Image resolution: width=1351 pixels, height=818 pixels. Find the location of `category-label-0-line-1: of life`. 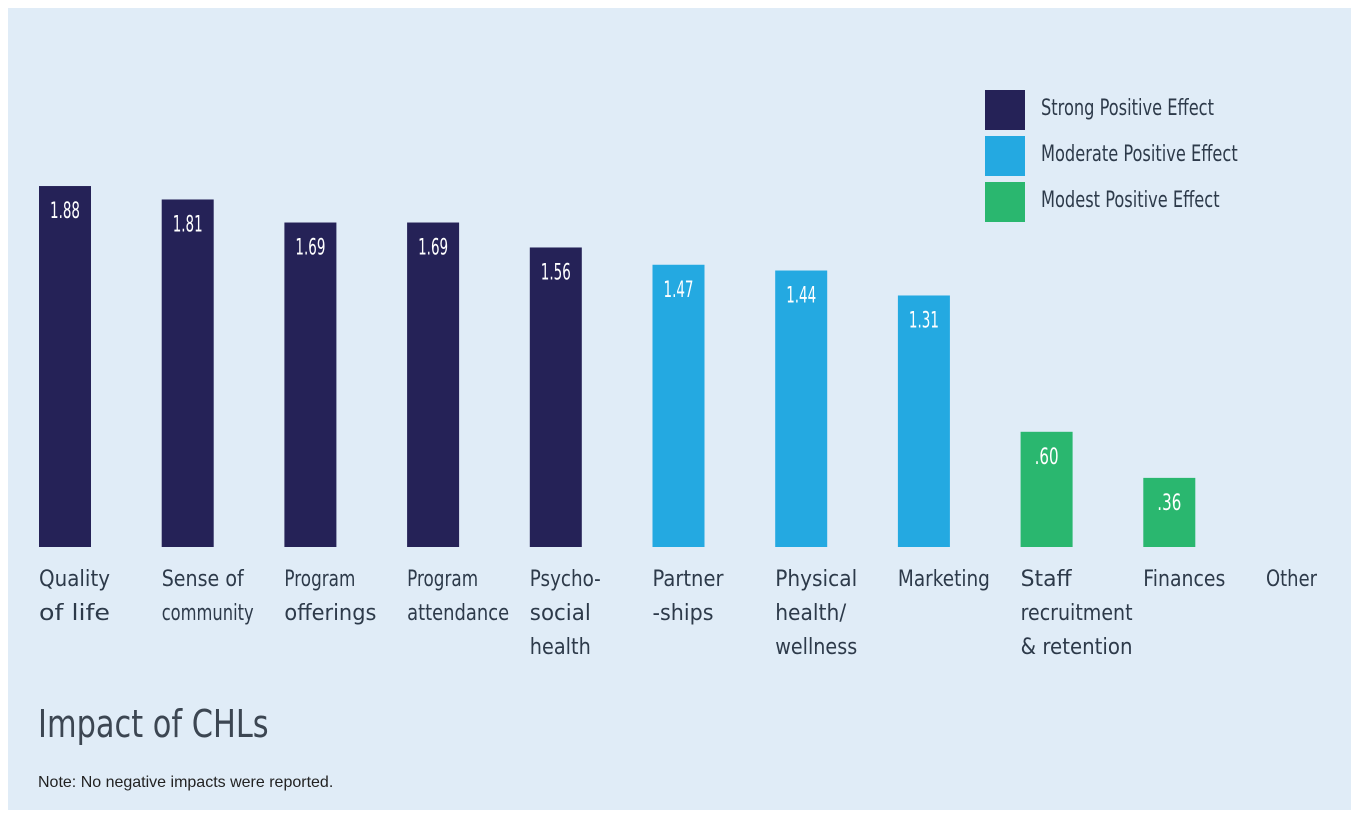

category-label-0-line-1: of life is located at coordinates (74, 613).